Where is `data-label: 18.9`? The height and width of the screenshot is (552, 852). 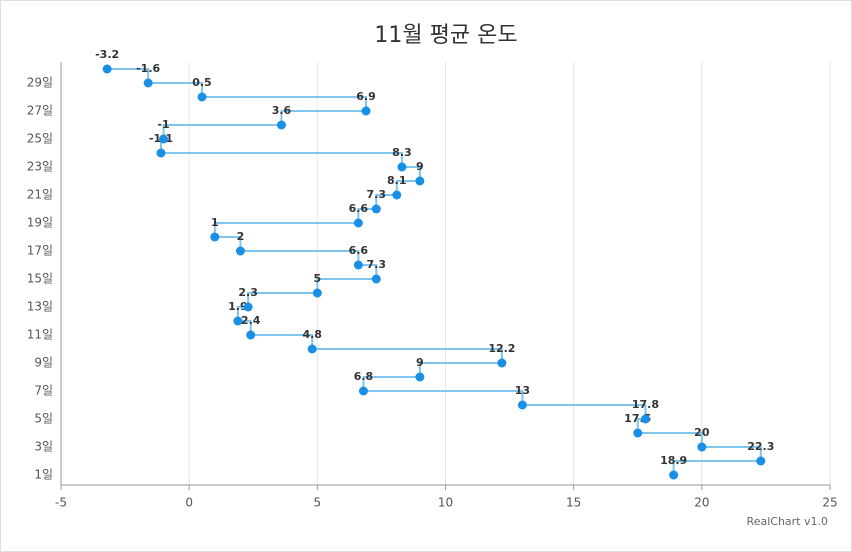 data-label: 18.9 is located at coordinates (673, 460).